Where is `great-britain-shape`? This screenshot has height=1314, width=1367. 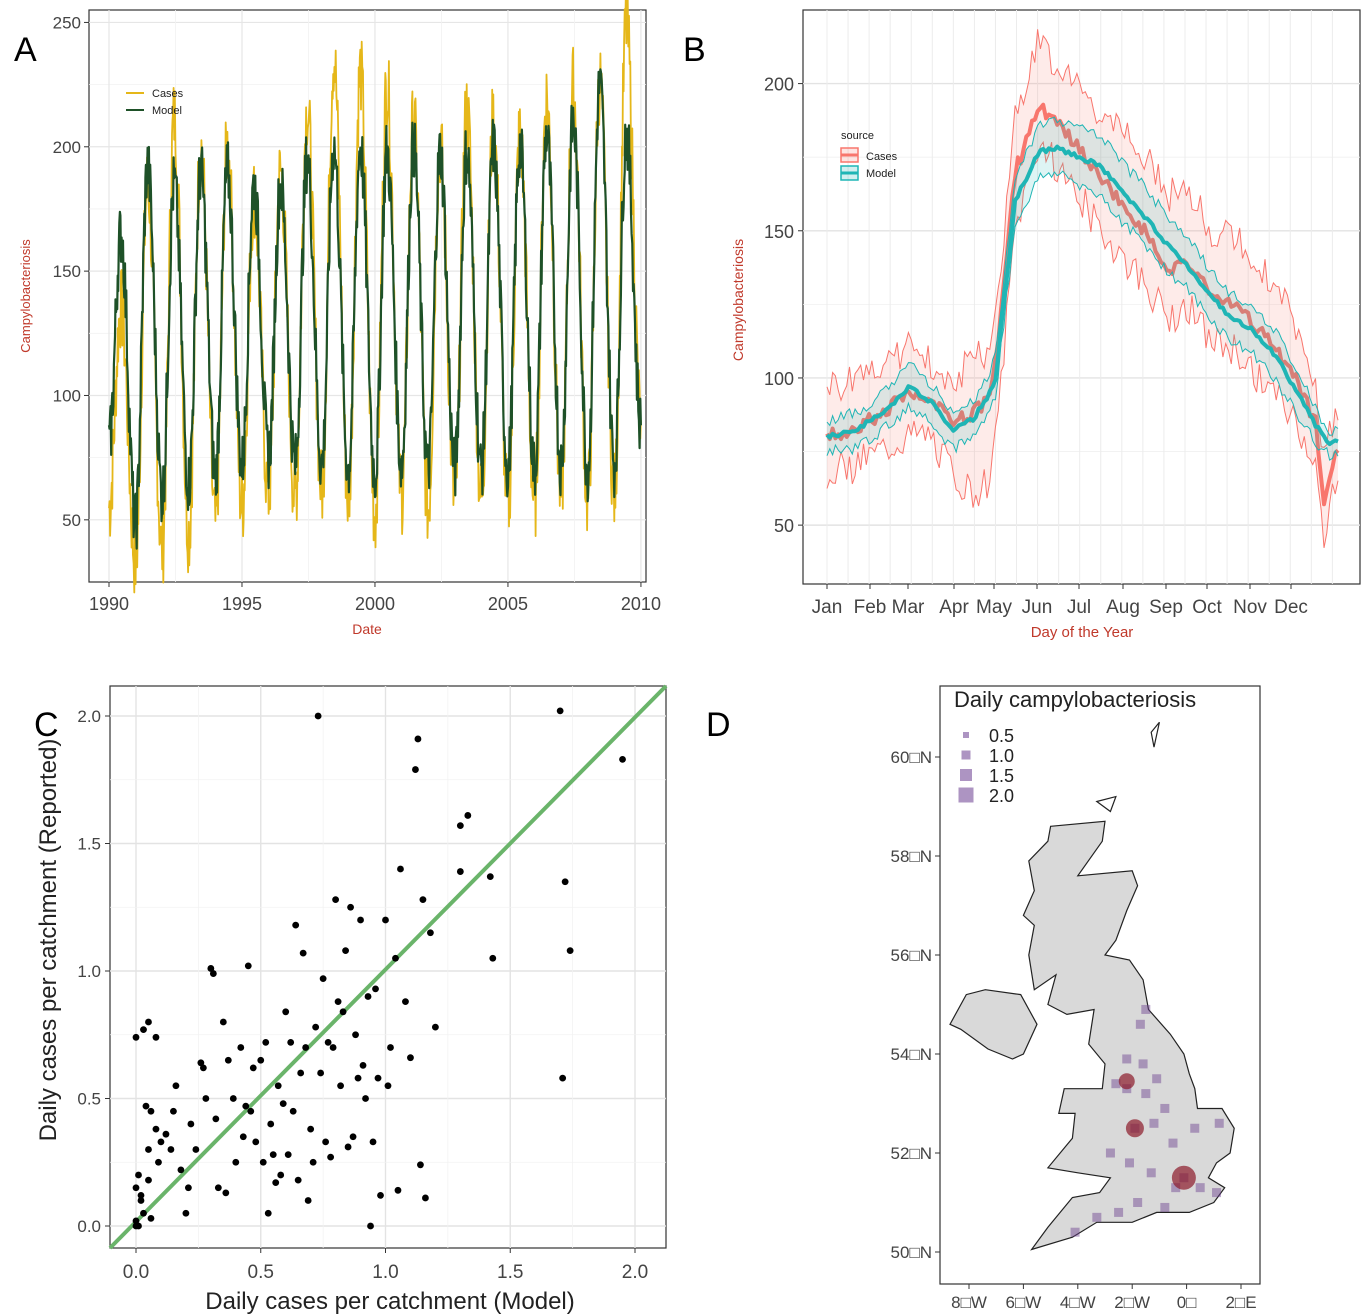
great-britain-shape is located at coordinates (1128, 1035).